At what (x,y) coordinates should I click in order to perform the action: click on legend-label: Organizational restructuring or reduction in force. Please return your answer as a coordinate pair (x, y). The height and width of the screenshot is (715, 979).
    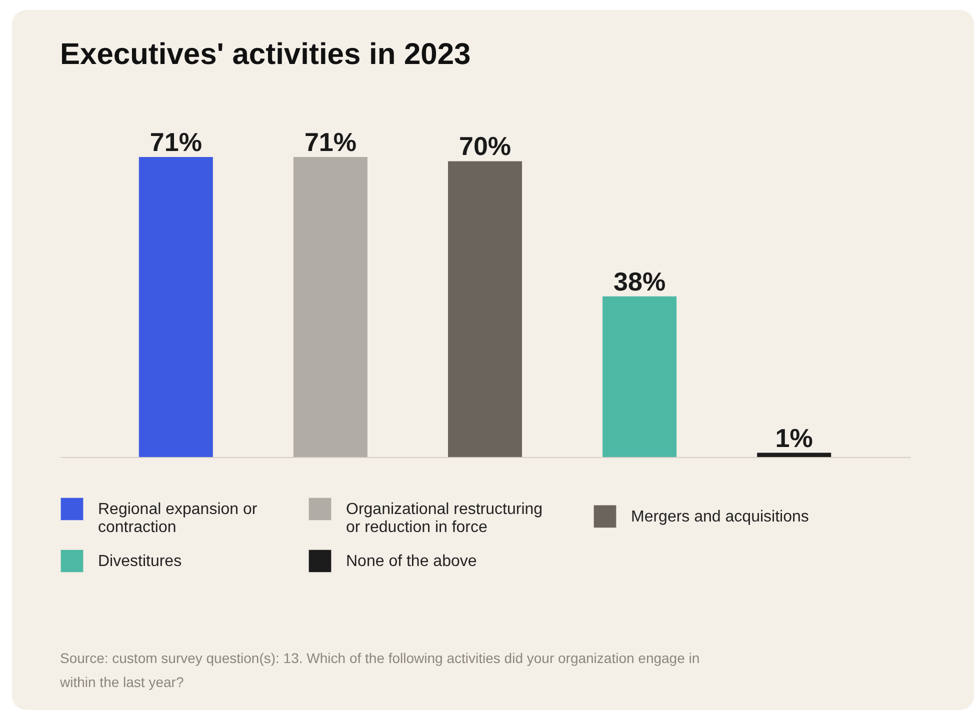
    Looking at the image, I should click on (444, 518).